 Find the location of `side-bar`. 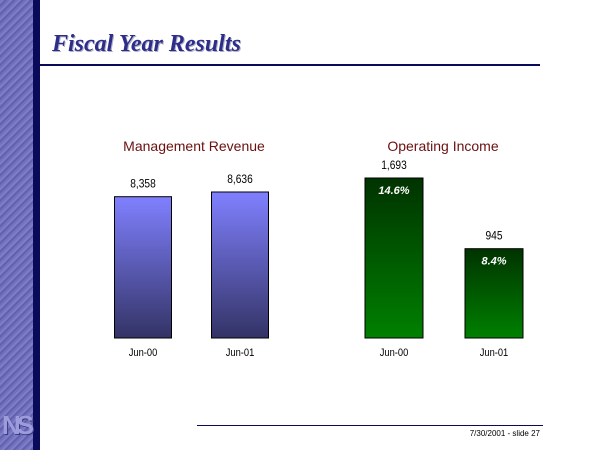

side-bar is located at coordinates (36, 225).